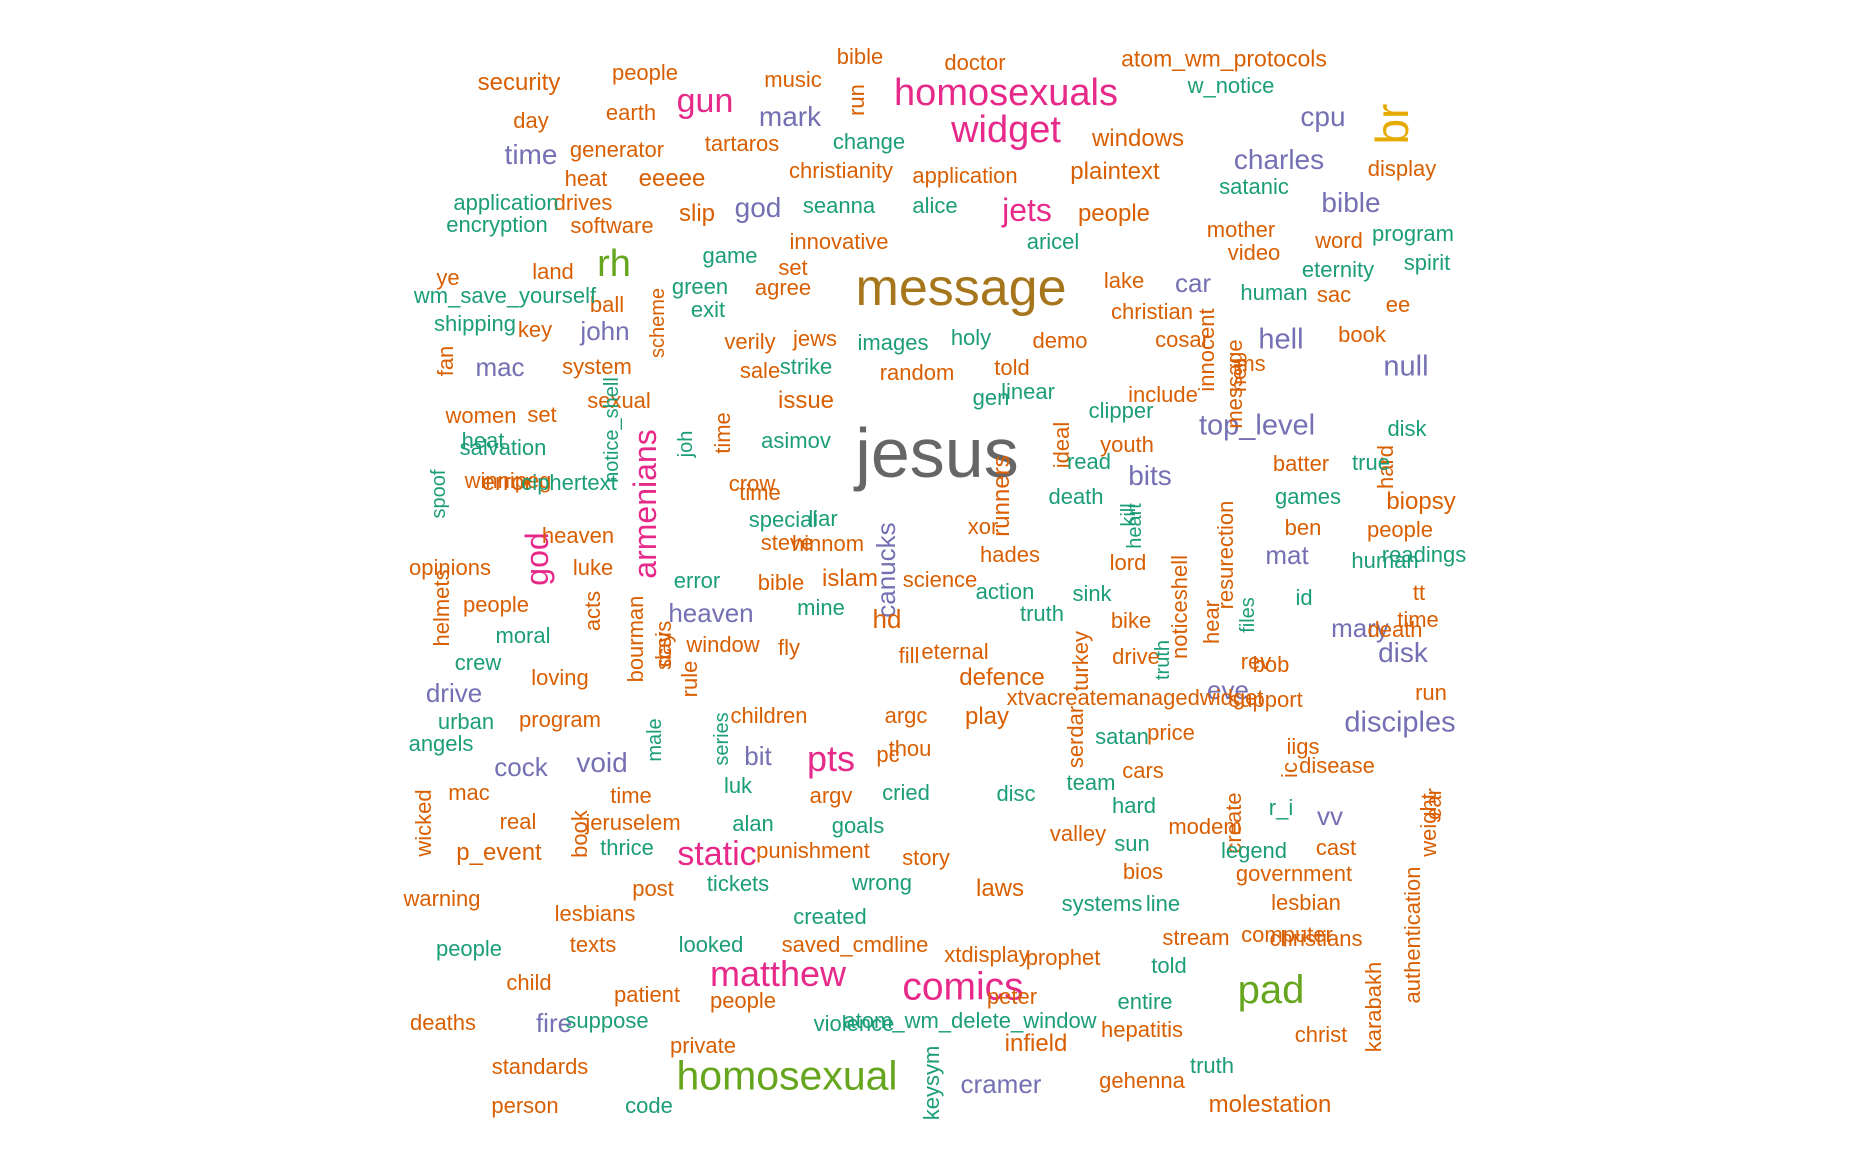  Describe the element at coordinates (1403, 652) in the screenshot. I see `word-cloud-word: disk` at that location.